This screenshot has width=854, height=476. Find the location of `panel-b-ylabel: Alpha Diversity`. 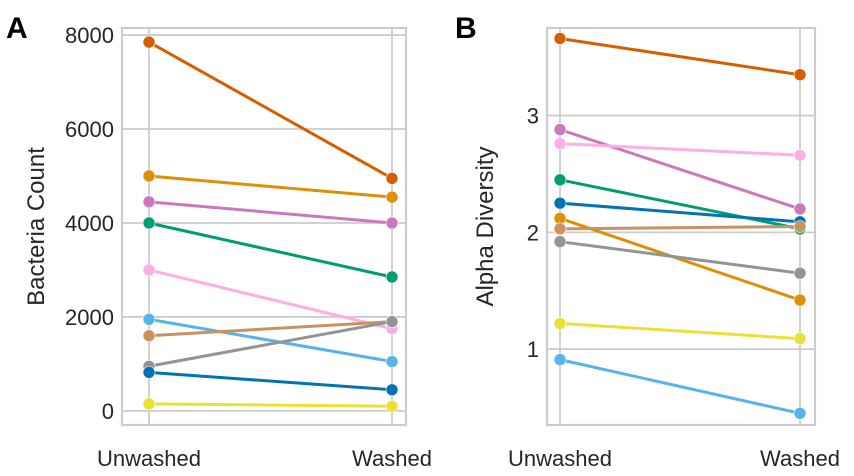

panel-b-ylabel: Alpha Diversity is located at coordinates (485, 226).